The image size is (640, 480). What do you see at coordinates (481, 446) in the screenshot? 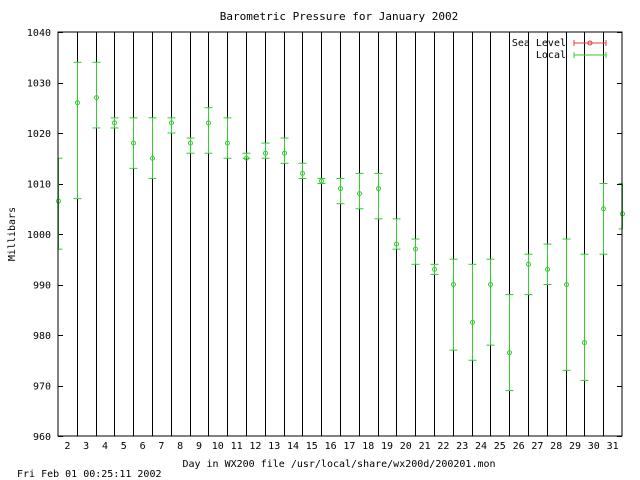
I see `x-tick-label: 24` at bounding box center [481, 446].